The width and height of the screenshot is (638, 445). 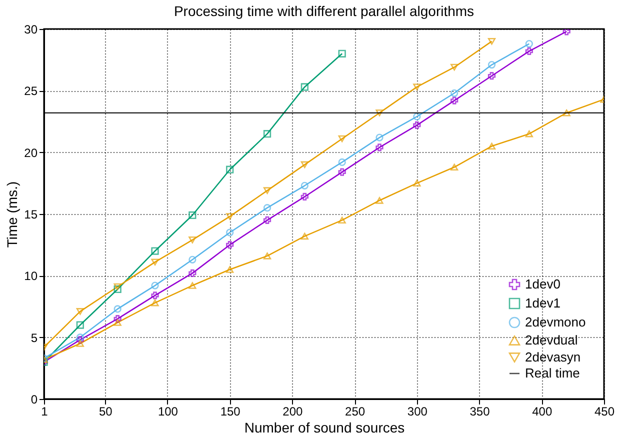 I want to click on x-tick-label: 350, so click(x=480, y=411).